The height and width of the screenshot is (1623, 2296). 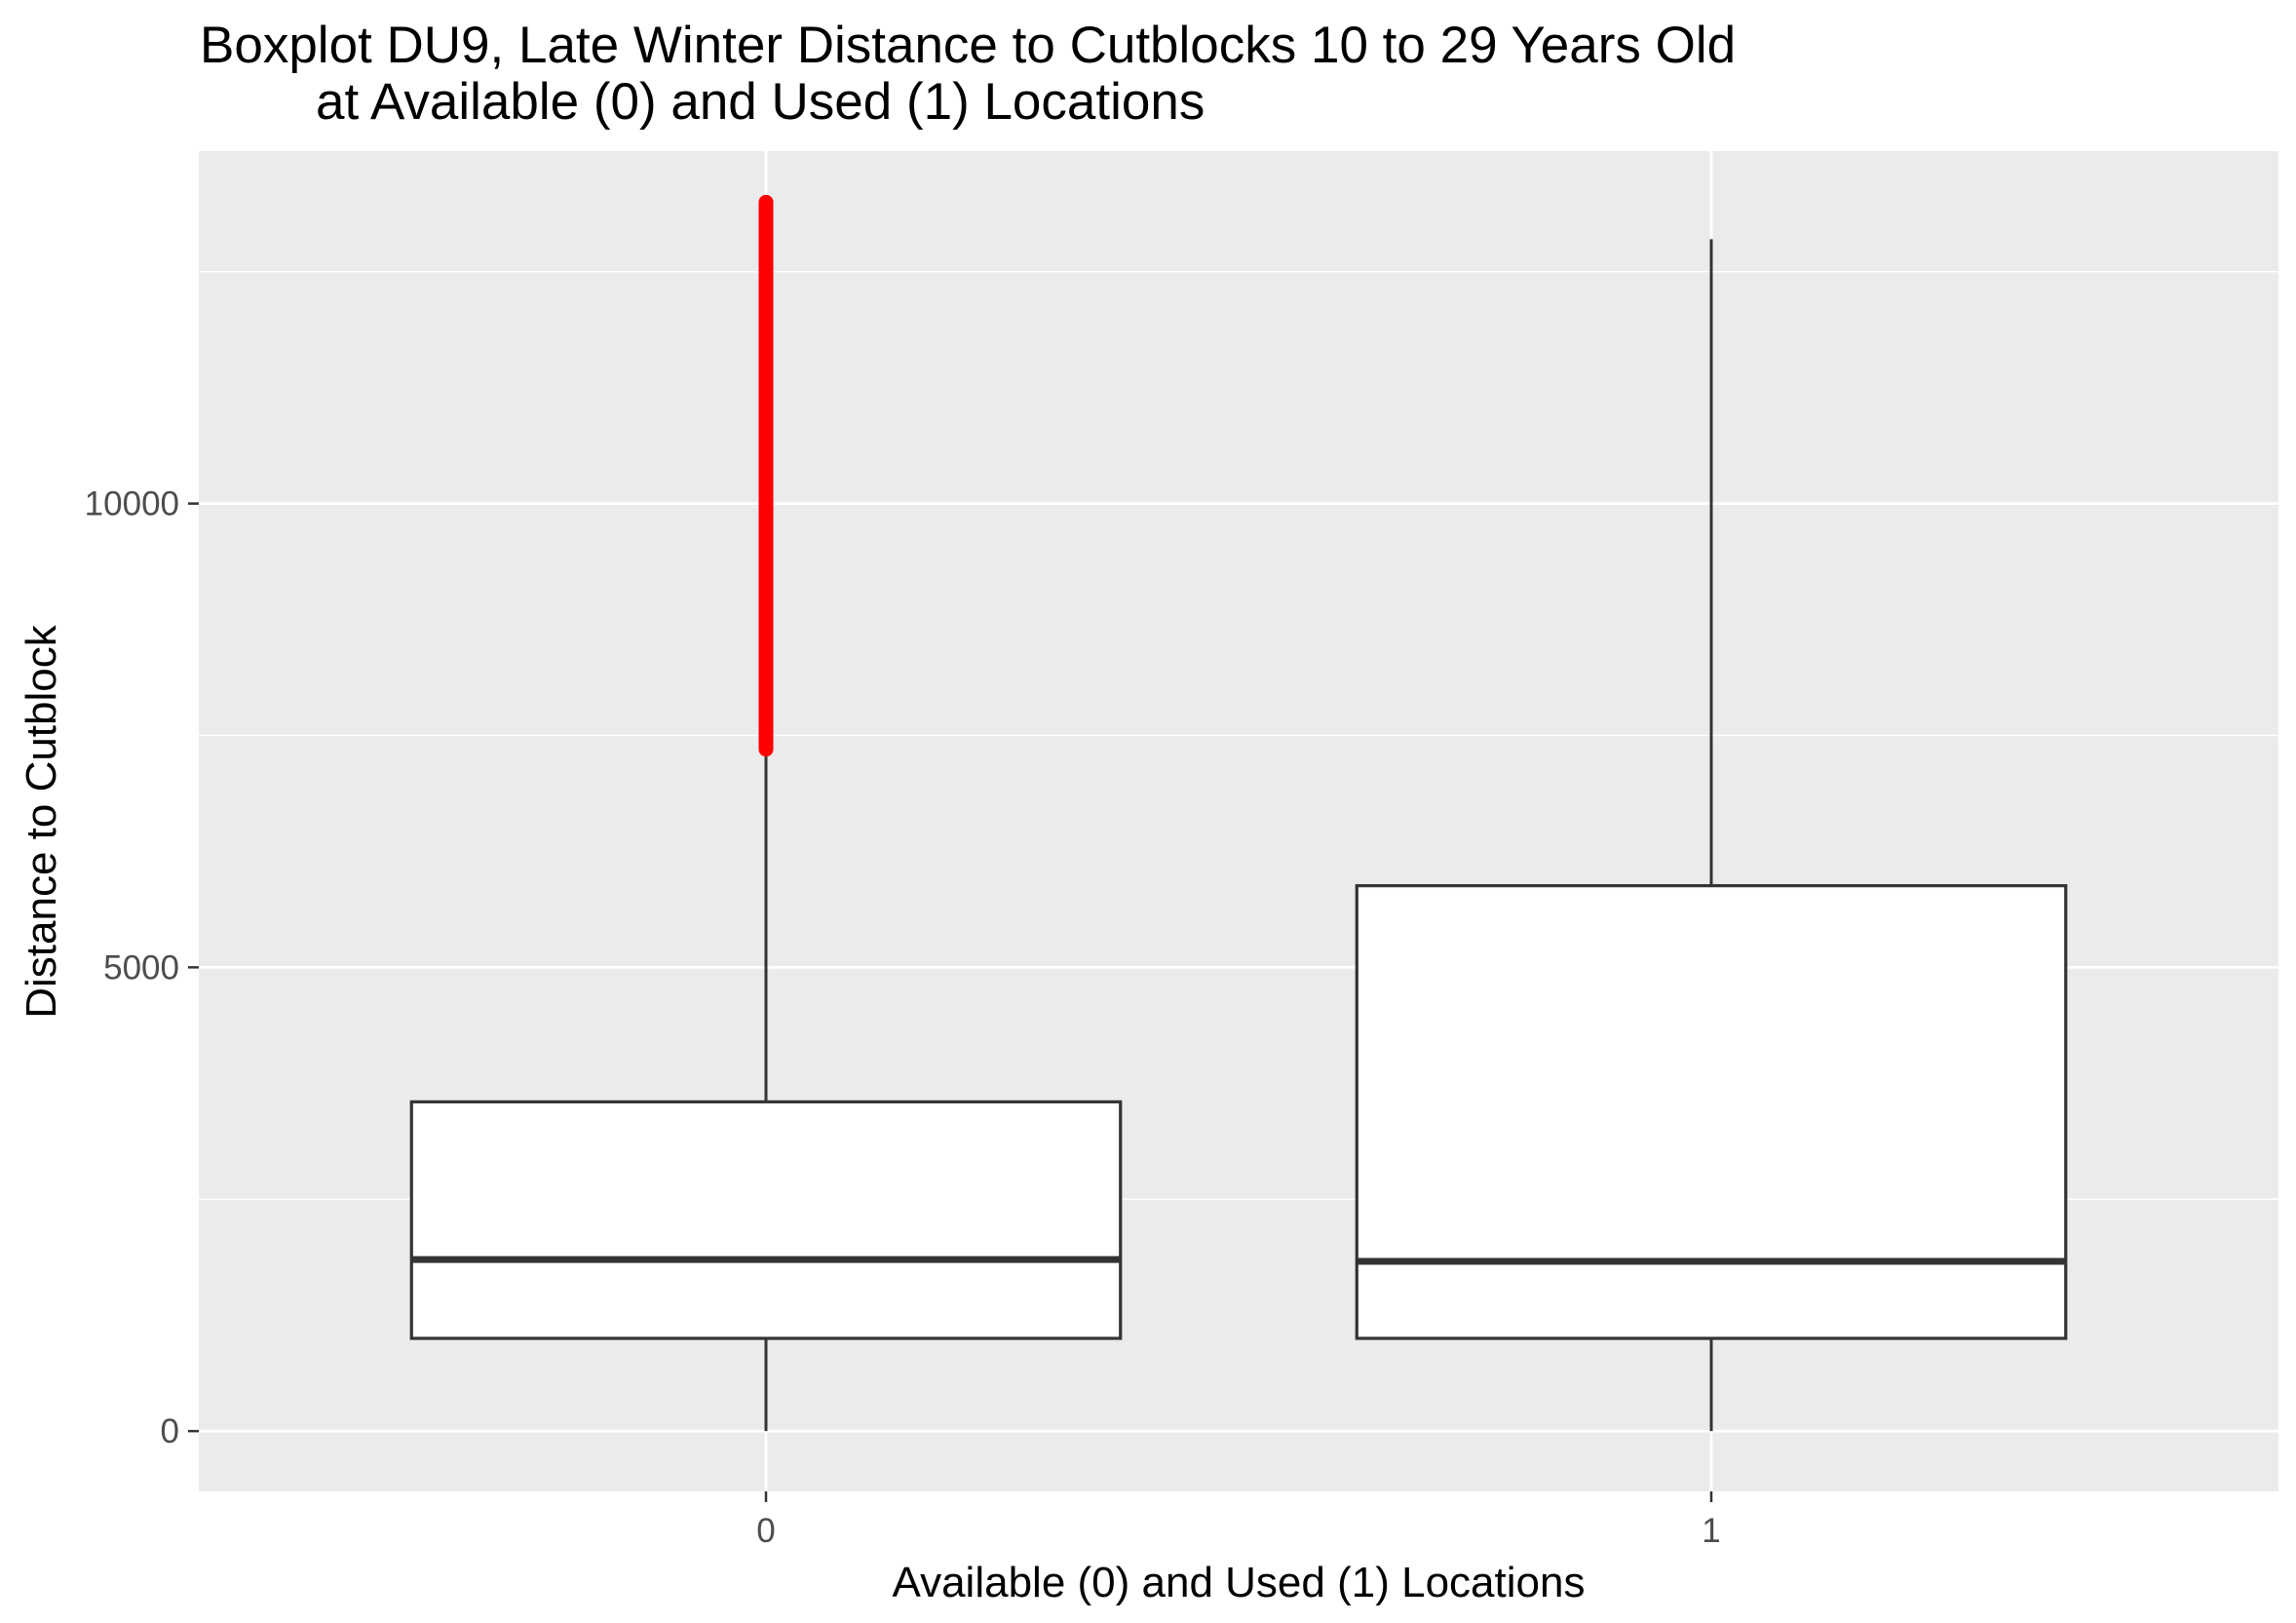 I want to click on y-axis-title: Distance to Cutblock, so click(x=41, y=822).